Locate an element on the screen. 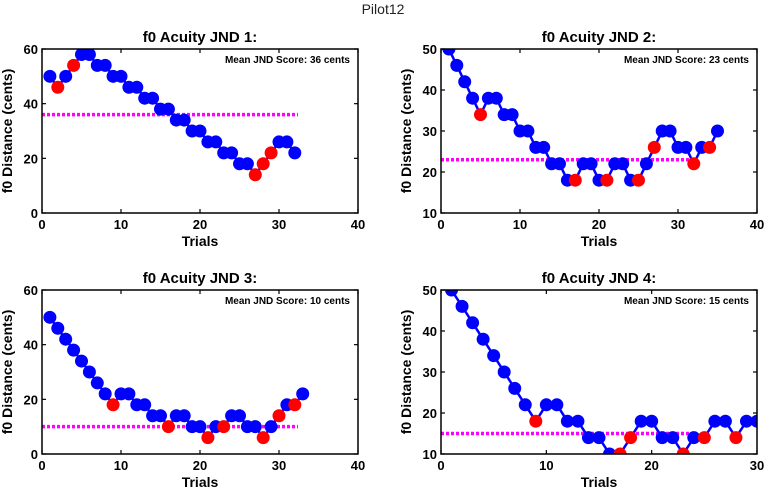  plot-area is located at coordinates (599, 372).